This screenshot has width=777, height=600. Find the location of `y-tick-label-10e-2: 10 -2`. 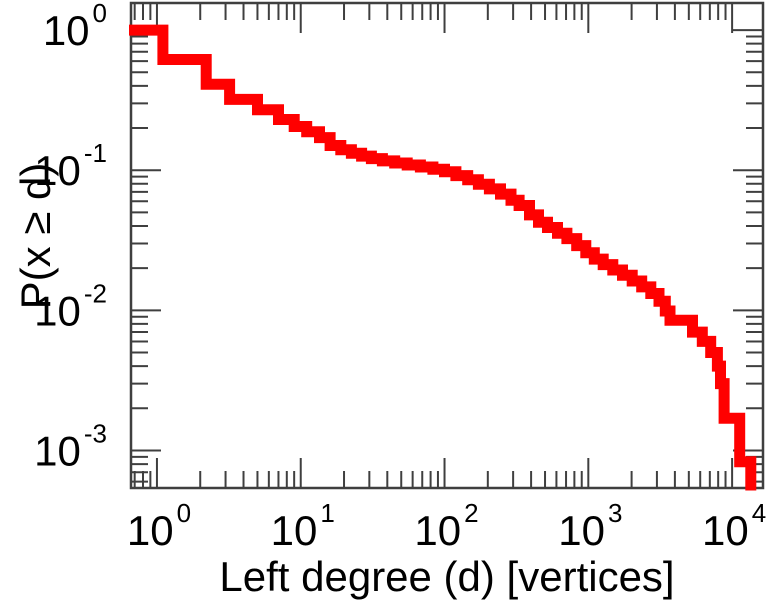

y-tick-label-10e-2: 10 -2 is located at coordinates (70, 306).